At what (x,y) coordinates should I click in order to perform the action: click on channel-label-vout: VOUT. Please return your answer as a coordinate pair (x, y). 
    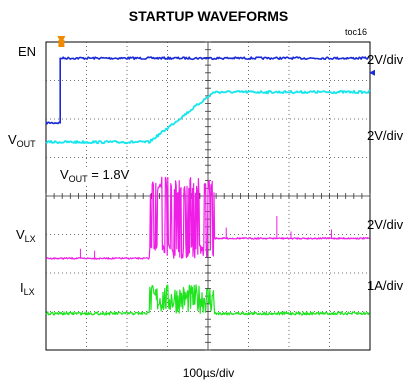
    Looking at the image, I should click on (22, 140).